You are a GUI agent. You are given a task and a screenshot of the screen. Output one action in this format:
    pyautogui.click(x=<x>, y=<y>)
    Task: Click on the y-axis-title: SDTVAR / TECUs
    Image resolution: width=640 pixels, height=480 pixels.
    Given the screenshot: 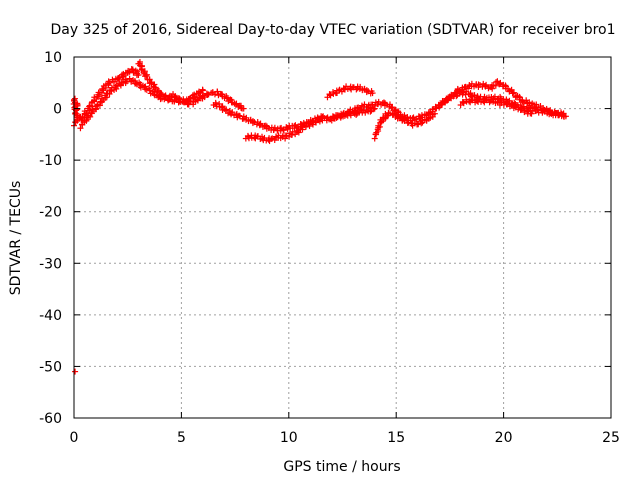 What is the action you would take?
    pyautogui.click(x=16, y=238)
    